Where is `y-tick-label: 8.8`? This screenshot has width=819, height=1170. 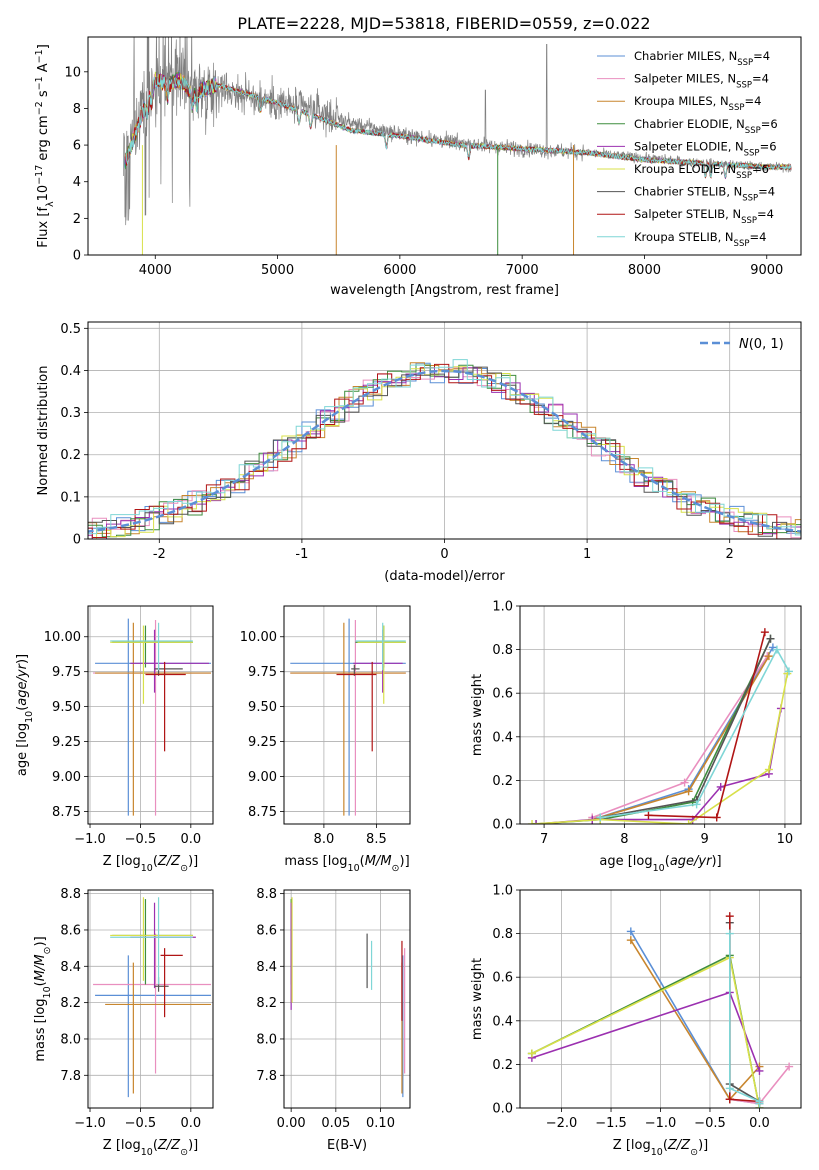
y-tick-label: 8.8 is located at coordinates (266, 894).